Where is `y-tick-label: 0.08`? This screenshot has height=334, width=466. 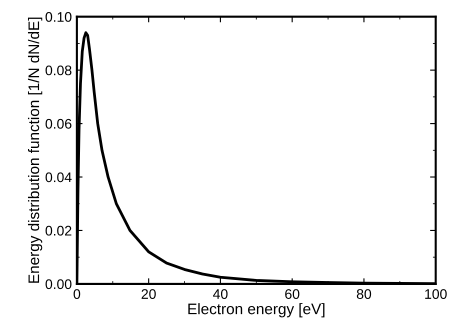 y-tick-label: 0.08 is located at coordinates (59, 70).